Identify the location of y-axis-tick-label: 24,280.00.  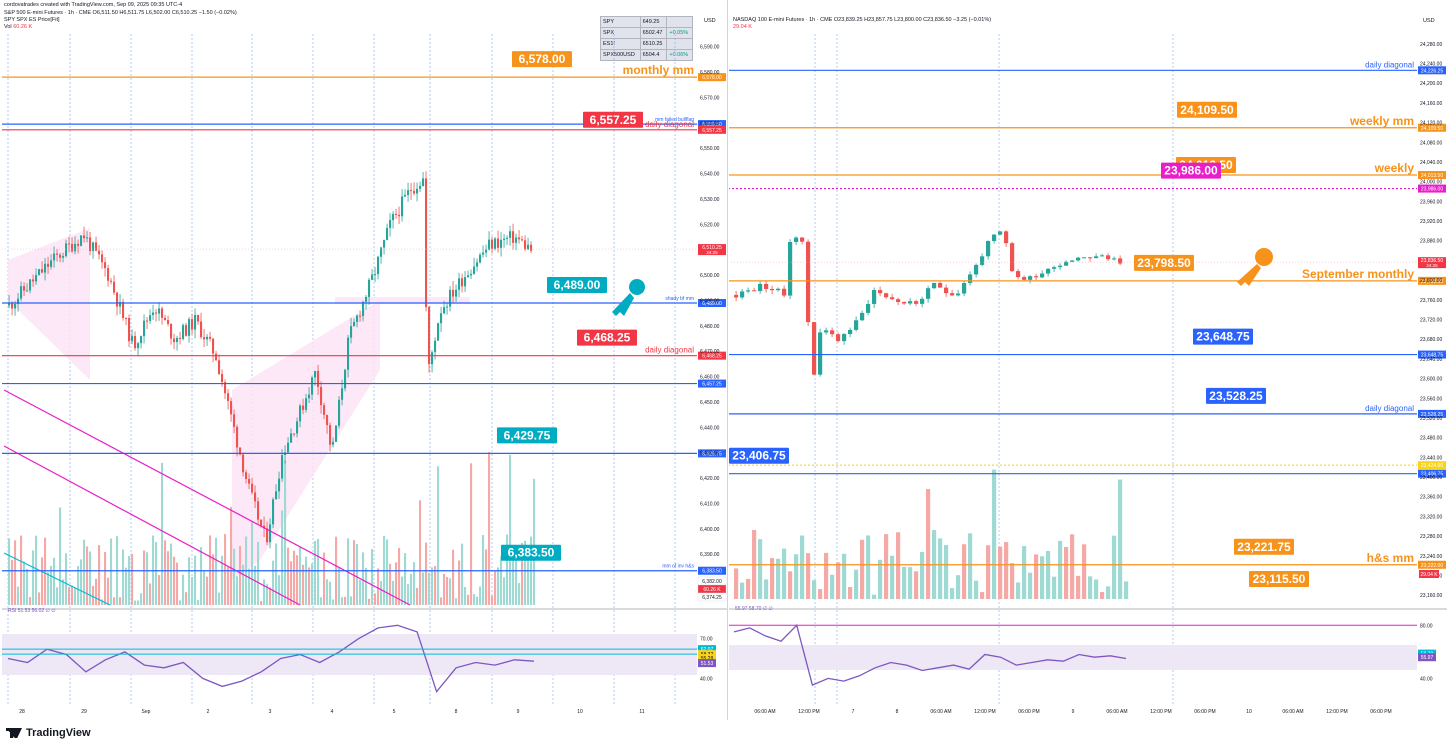
(1431, 45).